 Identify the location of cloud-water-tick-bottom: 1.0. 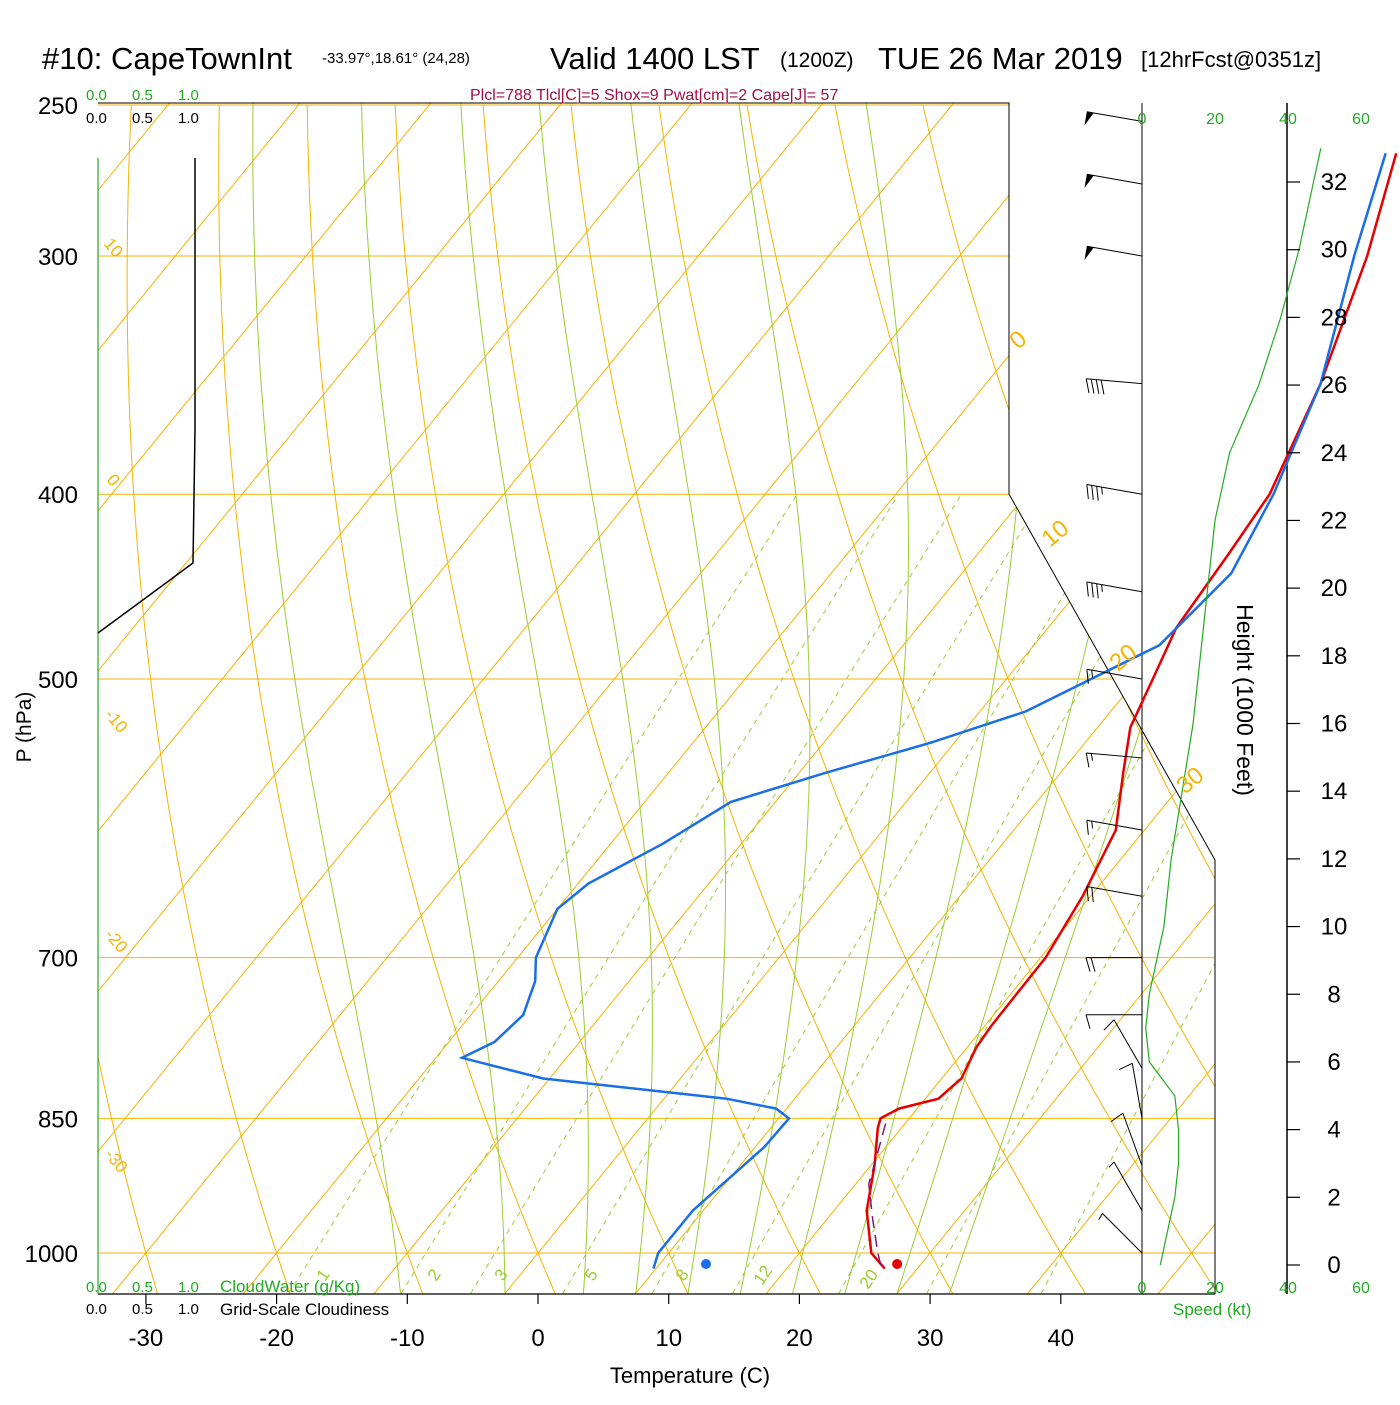
(188, 1287).